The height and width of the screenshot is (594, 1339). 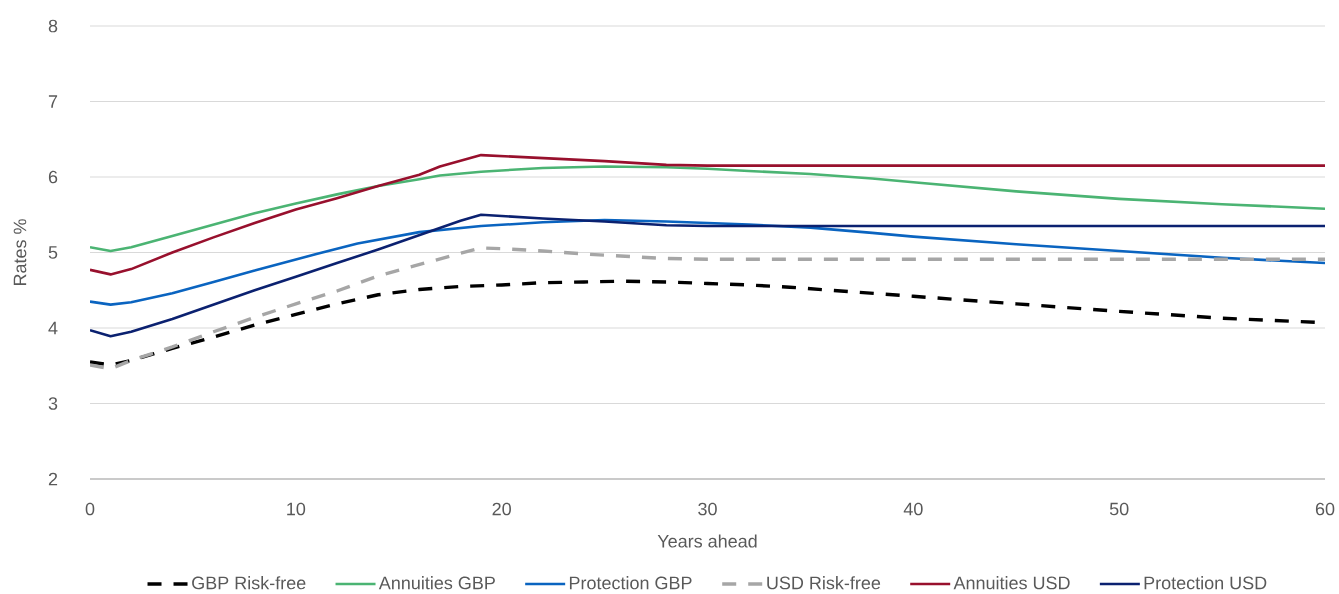 What do you see at coordinates (53, 101) in the screenshot?
I see `y-tick-label: 7` at bounding box center [53, 101].